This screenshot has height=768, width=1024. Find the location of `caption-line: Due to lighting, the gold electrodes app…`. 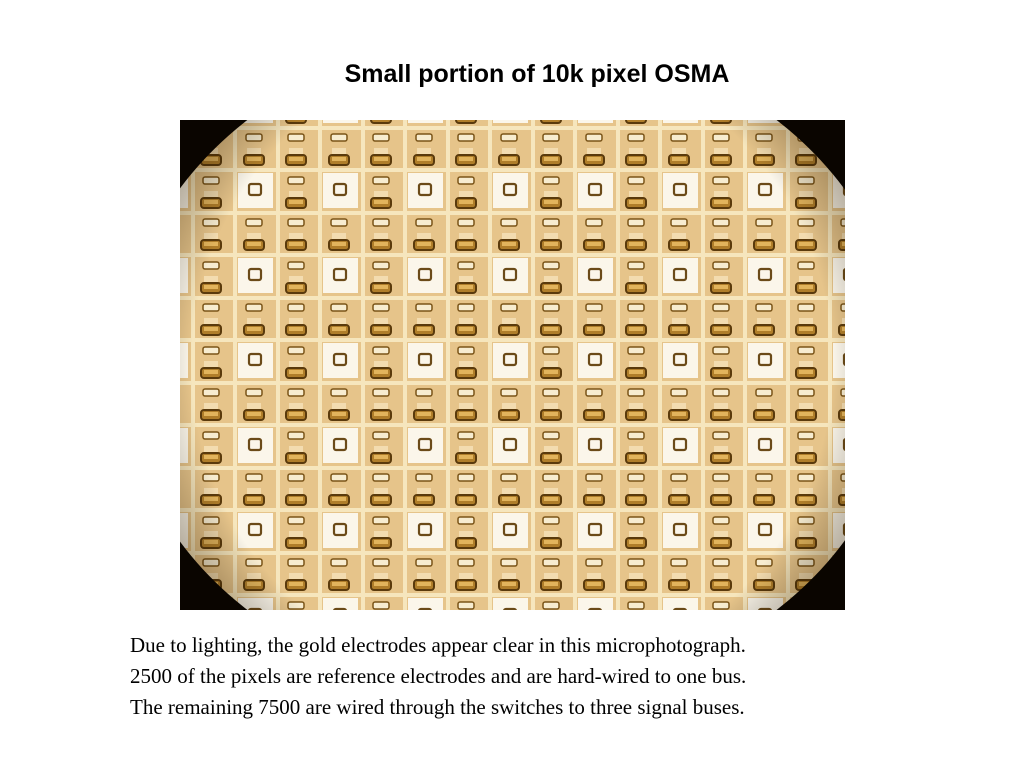

caption-line: Due to lighting, the gold electrodes app… is located at coordinates (438, 645).